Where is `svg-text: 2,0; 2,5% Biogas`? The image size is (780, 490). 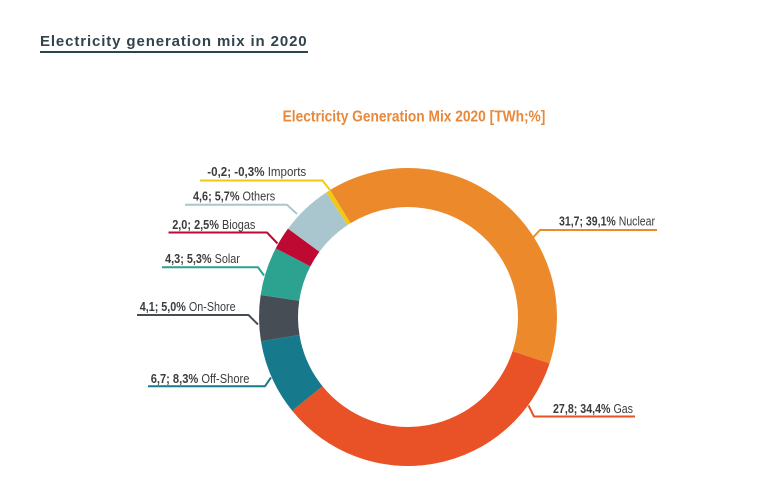 svg-text: 2,0; 2,5% Biogas is located at coordinates (213, 225).